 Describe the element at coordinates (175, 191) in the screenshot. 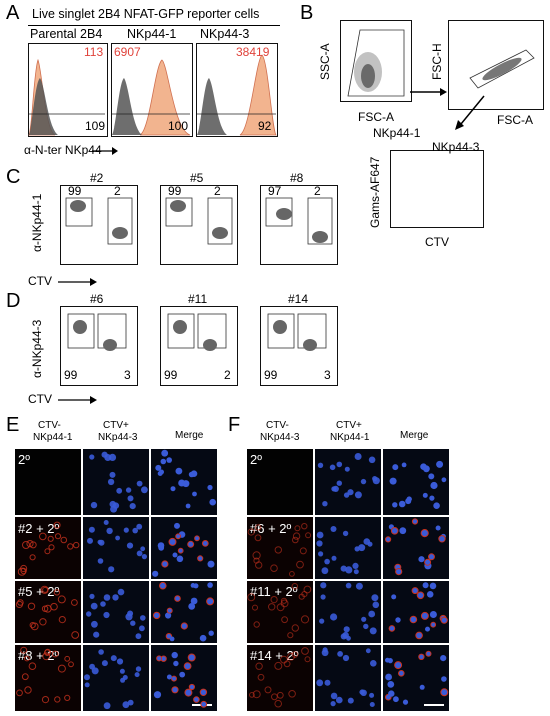

I see `panel-c-plot-2-left: 99` at that location.